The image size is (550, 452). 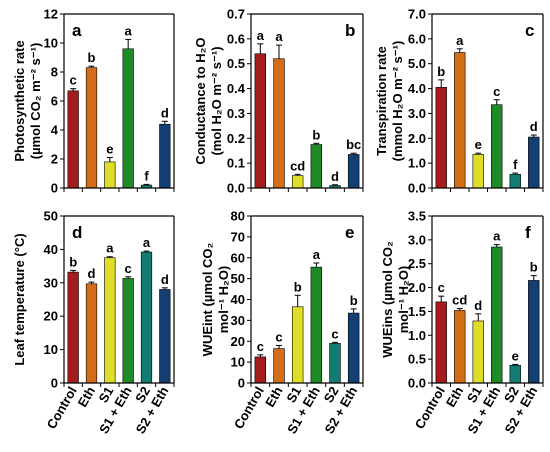 I want to click on y-tick-label: 2.0, so click(x=417, y=138).